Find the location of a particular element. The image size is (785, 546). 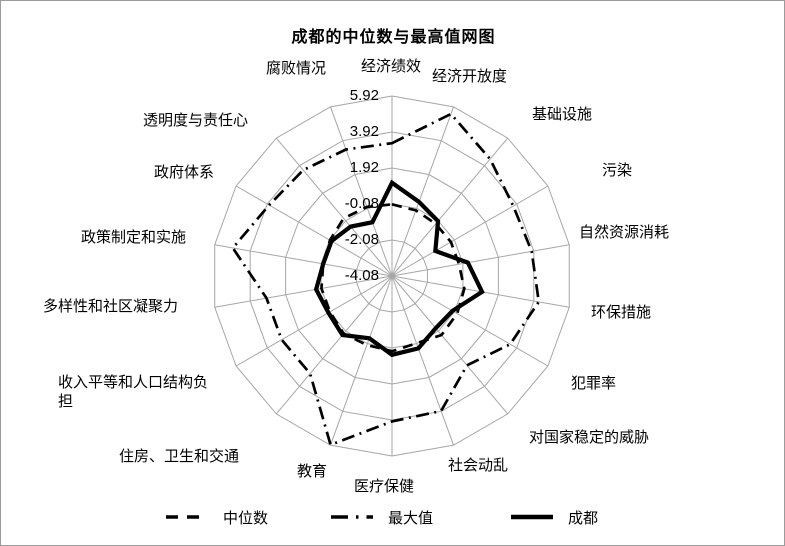

axis-label-5: 环保措施 is located at coordinates (621, 312).